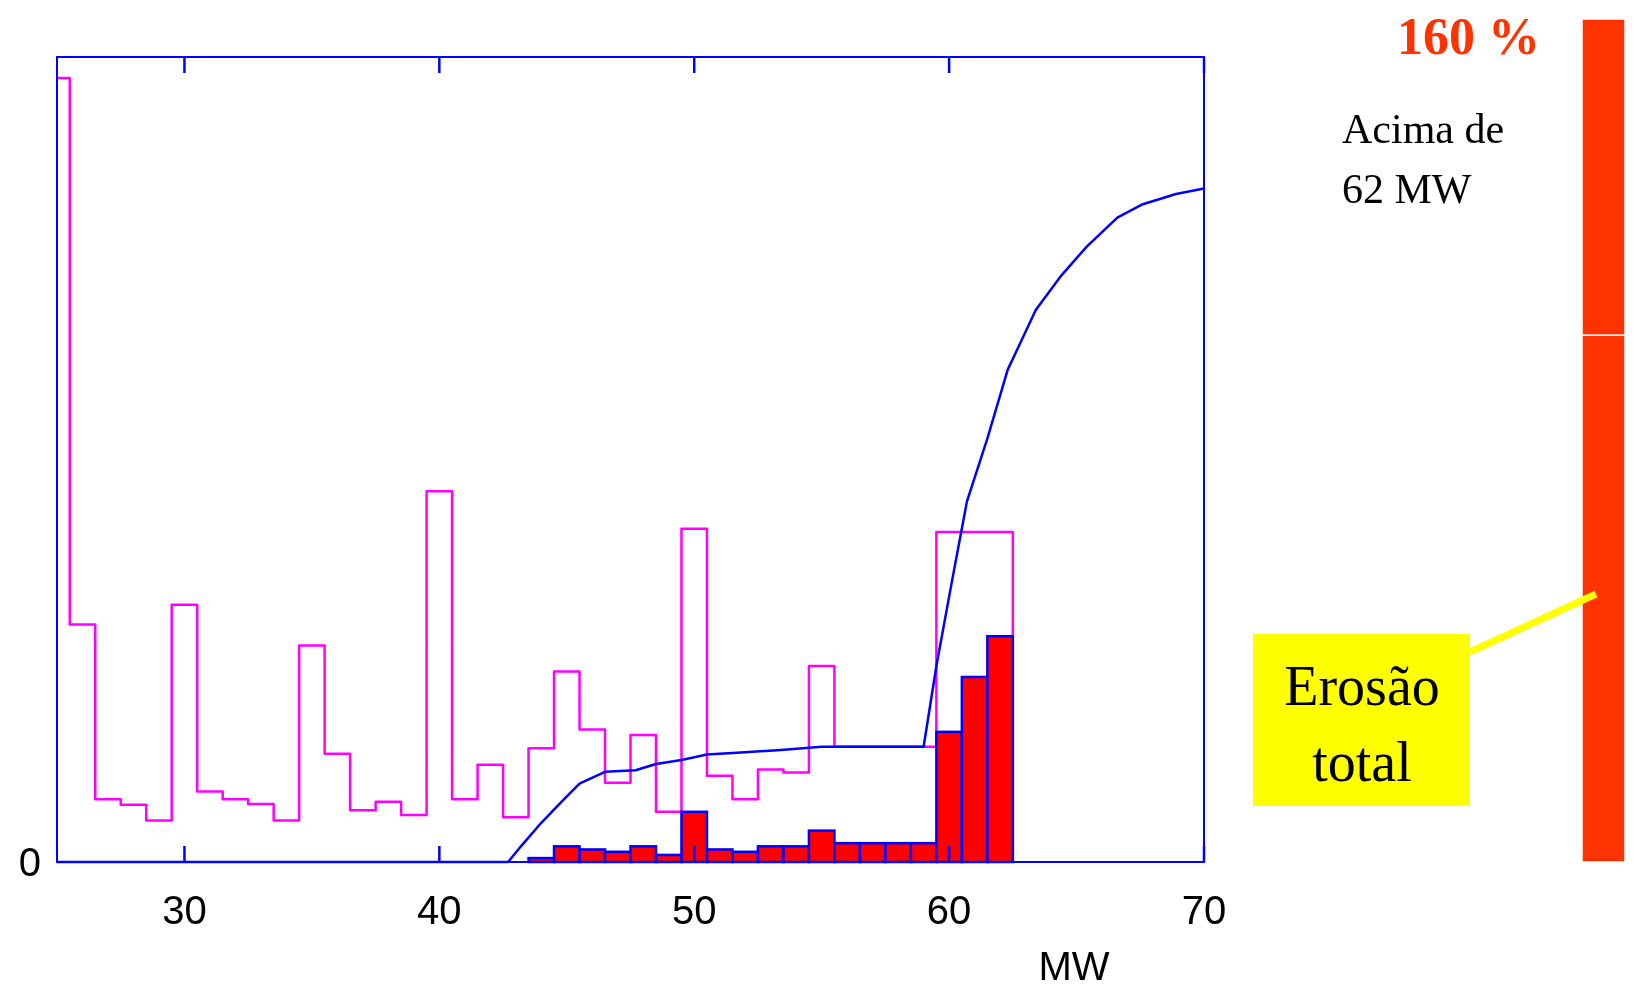 This screenshot has width=1633, height=988. Describe the element at coordinates (949, 910) in the screenshot. I see `x-tick-label: 60` at that location.